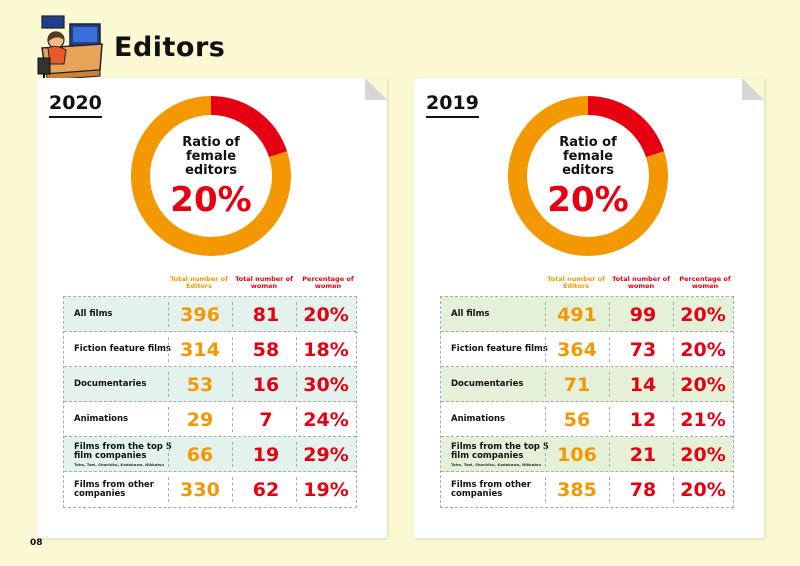  I want to click on value-total: 385, so click(577, 489).